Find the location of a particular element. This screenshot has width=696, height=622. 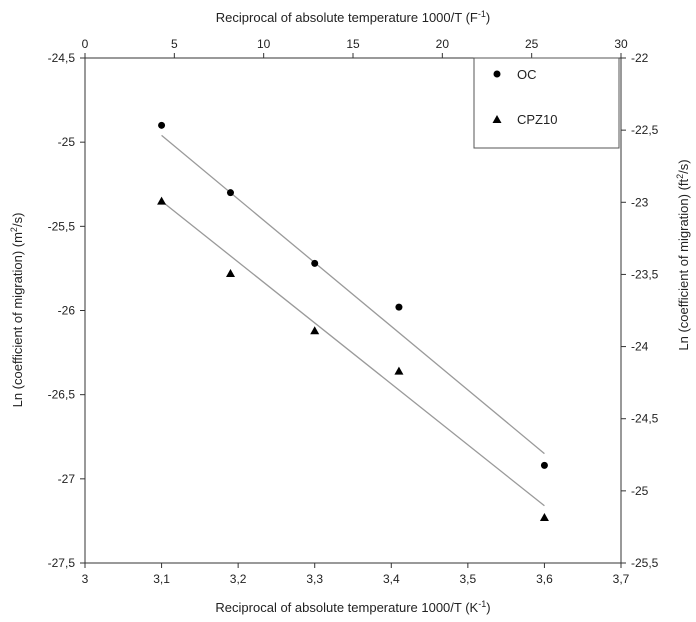

y2-tick-label: -24 is located at coordinates (640, 347).